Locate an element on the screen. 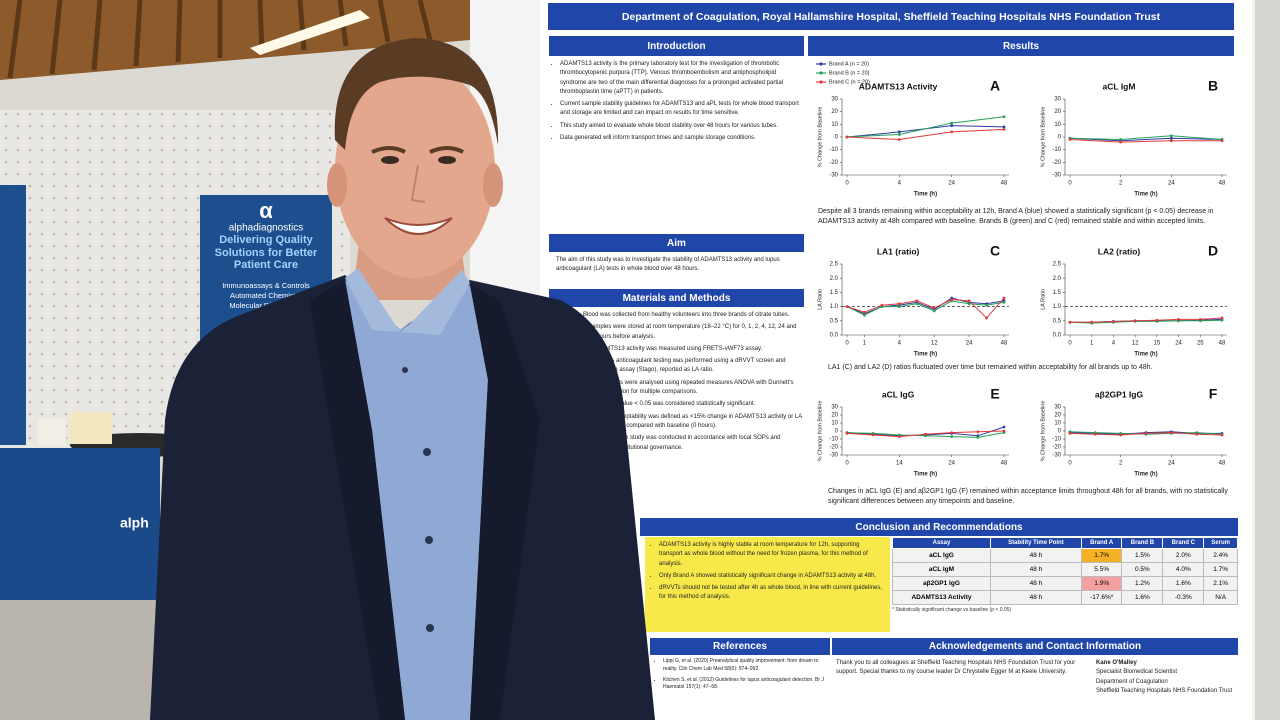 This screenshot has height=720, width=1280. table-cell: 1.2% is located at coordinates (1142, 583).